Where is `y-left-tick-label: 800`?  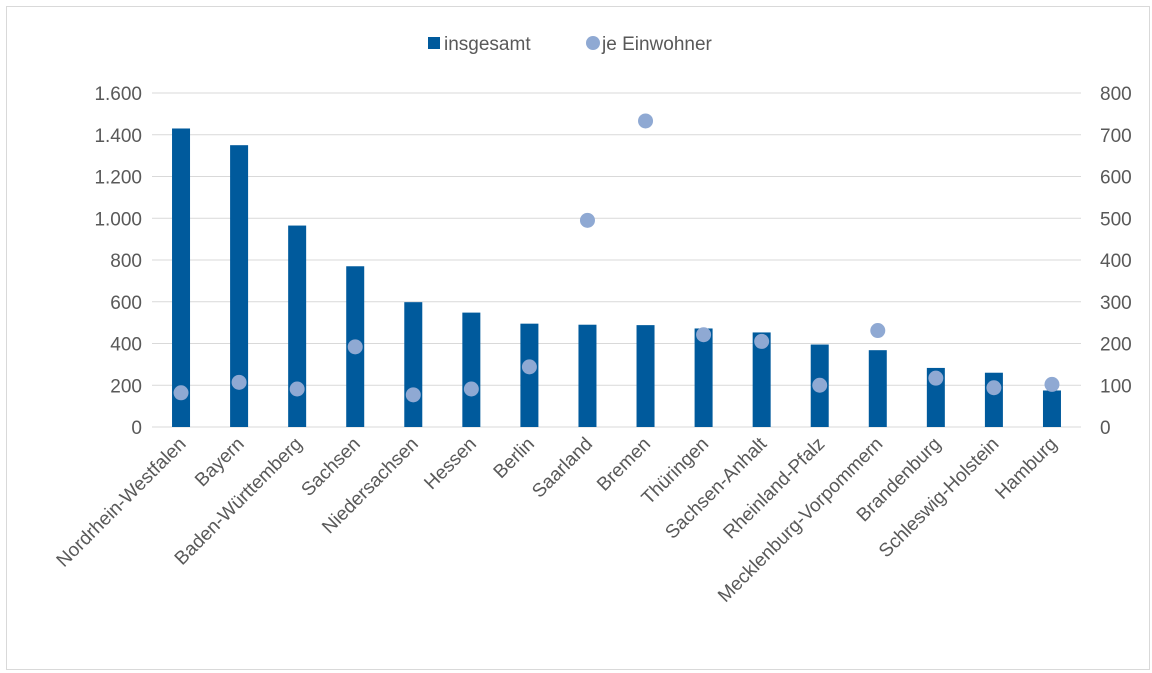 y-left-tick-label: 800 is located at coordinates (126, 261).